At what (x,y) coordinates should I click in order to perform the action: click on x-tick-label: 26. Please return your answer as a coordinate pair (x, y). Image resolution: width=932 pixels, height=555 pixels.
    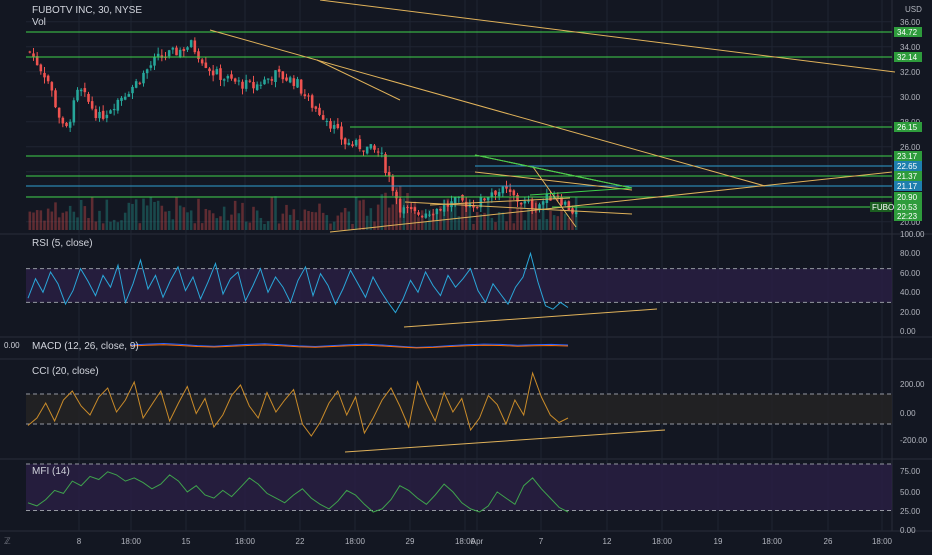
    Looking at the image, I should click on (828, 541).